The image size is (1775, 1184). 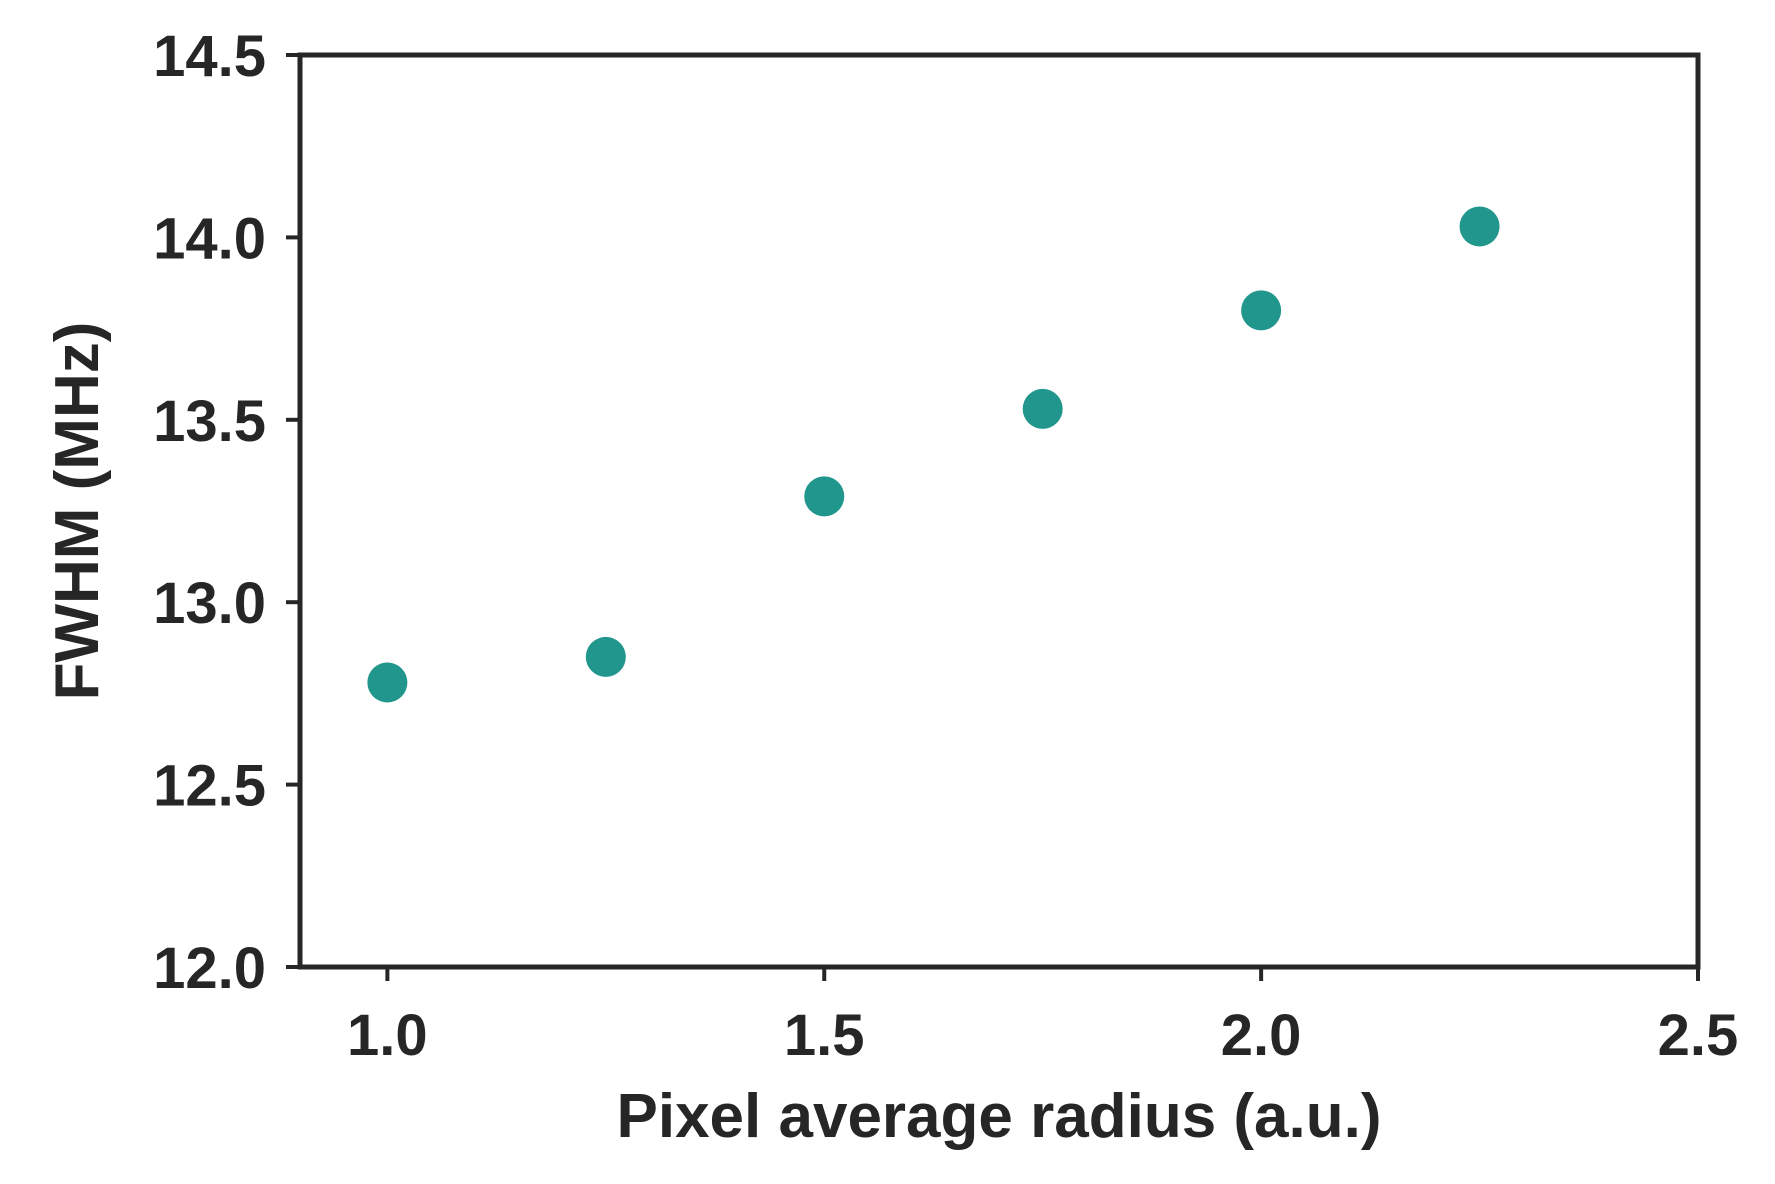 What do you see at coordinates (209, 786) in the screenshot?
I see `y-tick-label: 12.5` at bounding box center [209, 786].